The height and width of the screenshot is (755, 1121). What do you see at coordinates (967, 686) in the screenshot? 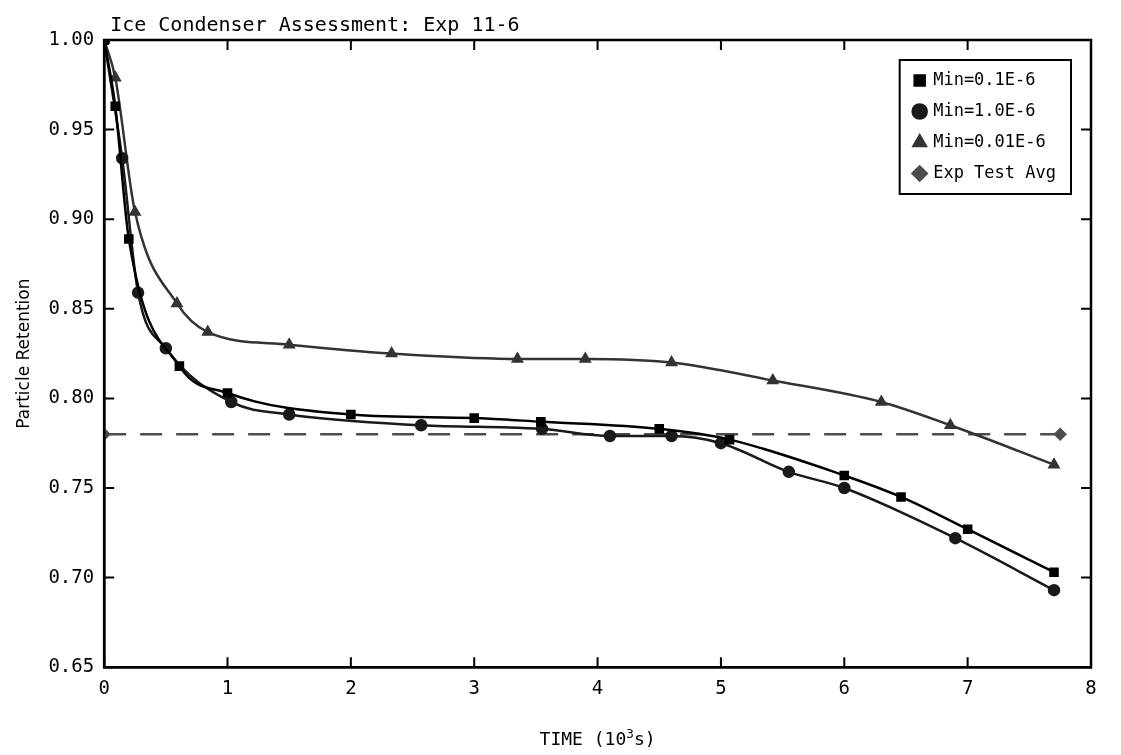
I see `x-tick-label: 7` at bounding box center [967, 686].